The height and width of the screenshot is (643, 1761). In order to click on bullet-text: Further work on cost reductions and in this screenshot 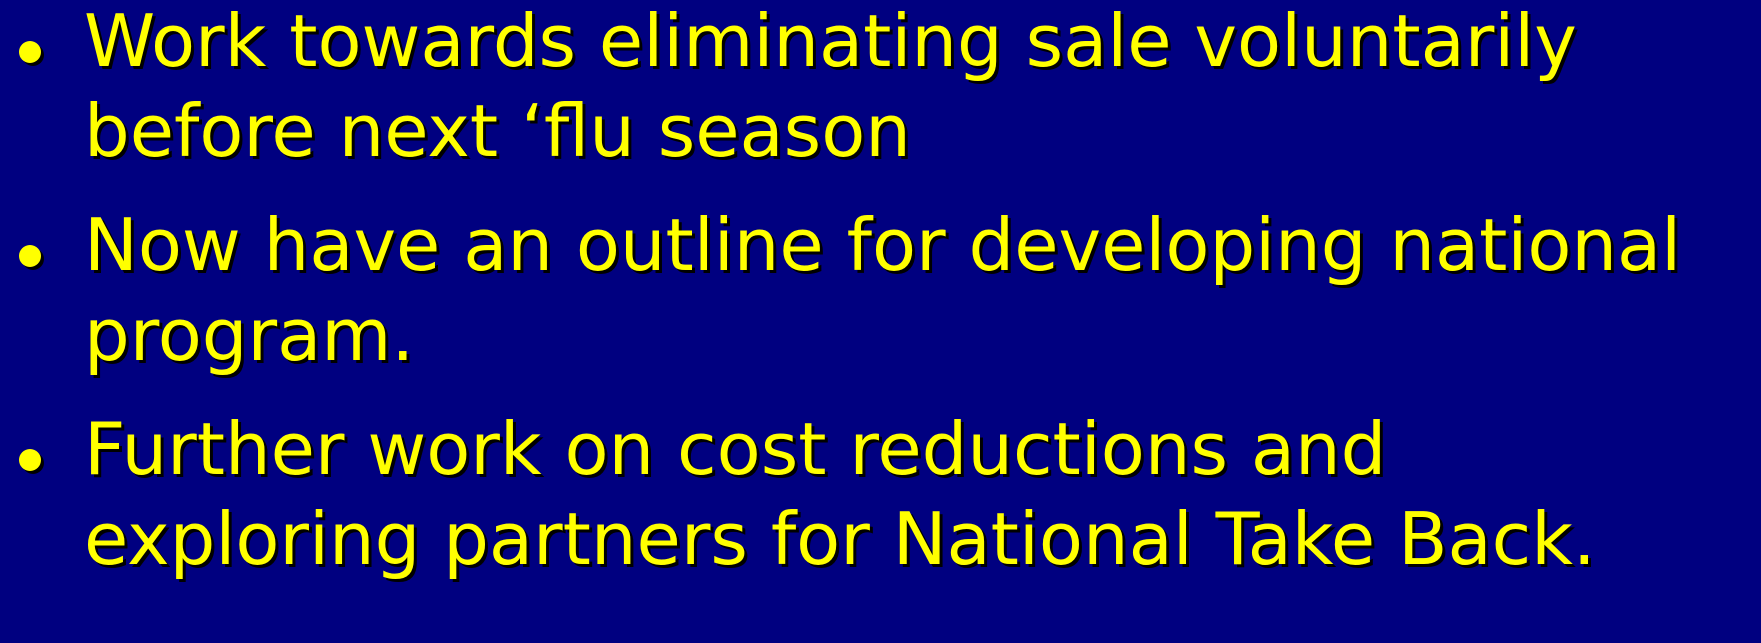, I will do `click(735, 449)`.